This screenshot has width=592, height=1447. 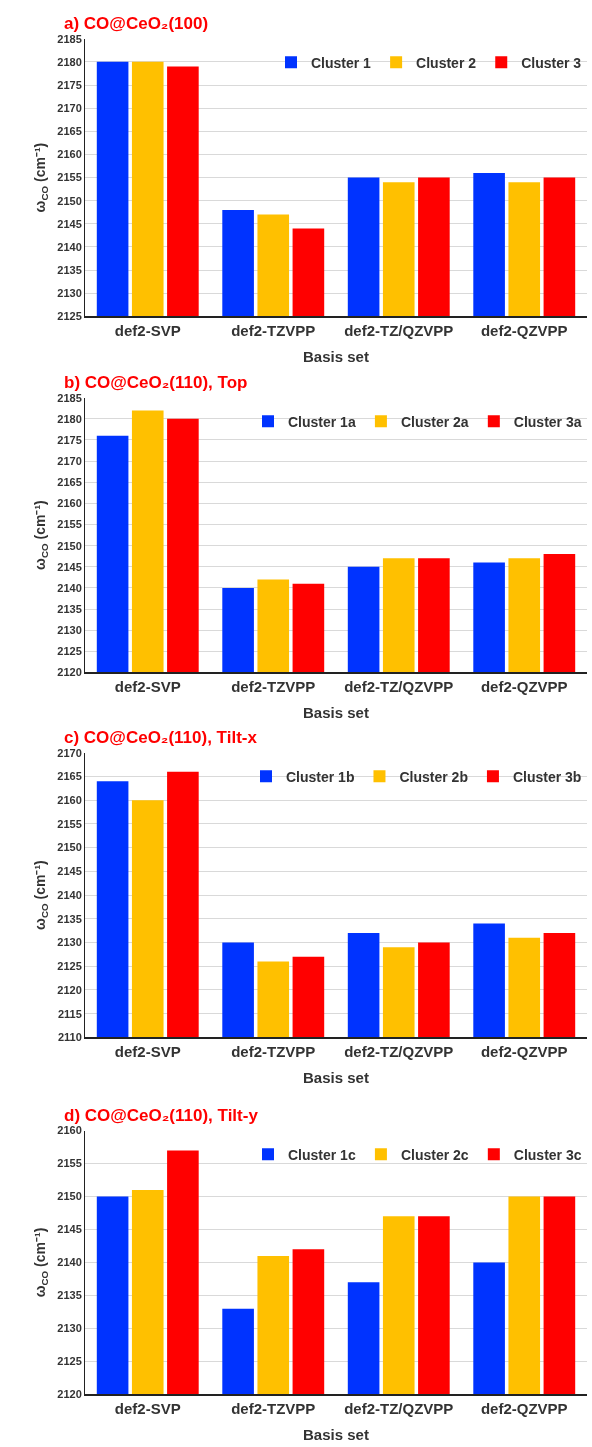 What do you see at coordinates (322, 1154) in the screenshot?
I see `legend-label: Cluster 1c` at bounding box center [322, 1154].